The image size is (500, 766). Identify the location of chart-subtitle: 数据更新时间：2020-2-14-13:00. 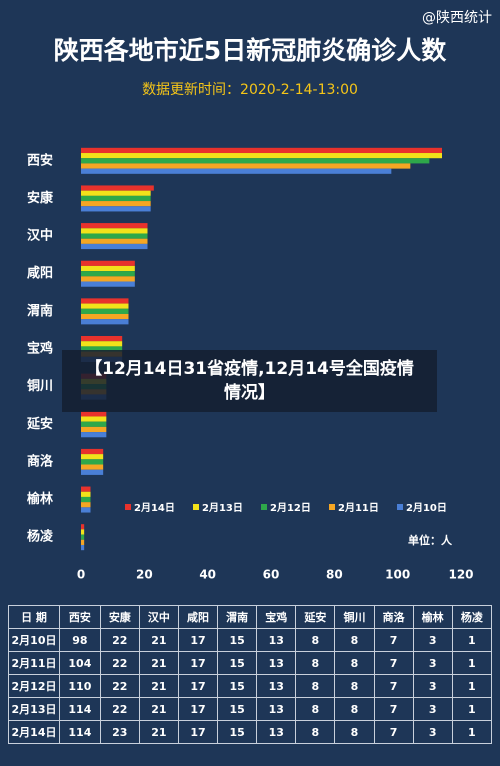
(250, 90).